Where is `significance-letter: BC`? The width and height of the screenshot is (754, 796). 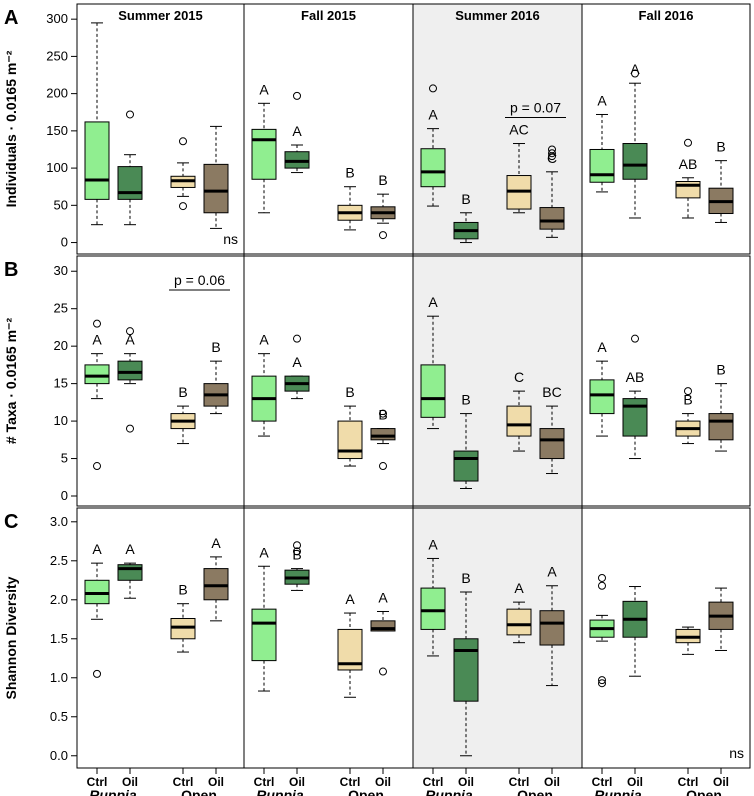
significance-letter: BC is located at coordinates (551, 392).